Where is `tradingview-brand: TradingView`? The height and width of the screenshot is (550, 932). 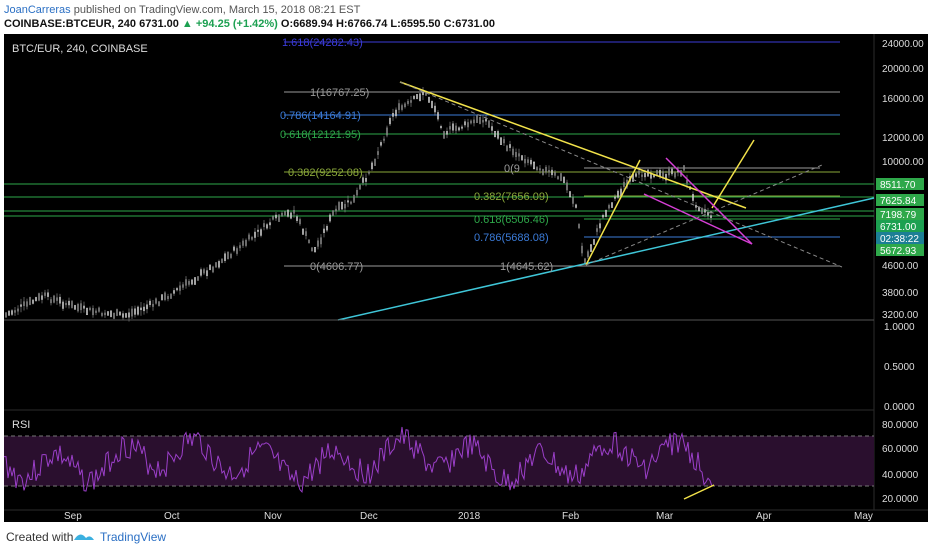 tradingview-brand: TradingView is located at coordinates (133, 537).